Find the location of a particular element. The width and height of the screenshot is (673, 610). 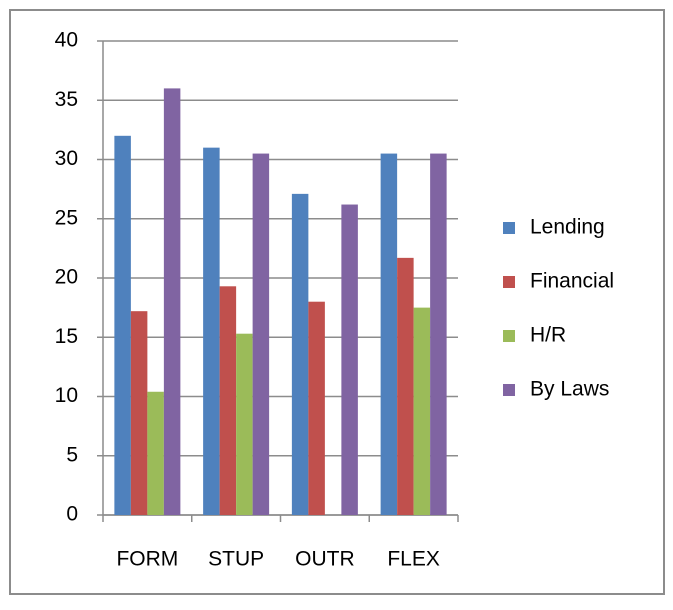

y-tick-label: 20 is located at coordinates (66, 277).